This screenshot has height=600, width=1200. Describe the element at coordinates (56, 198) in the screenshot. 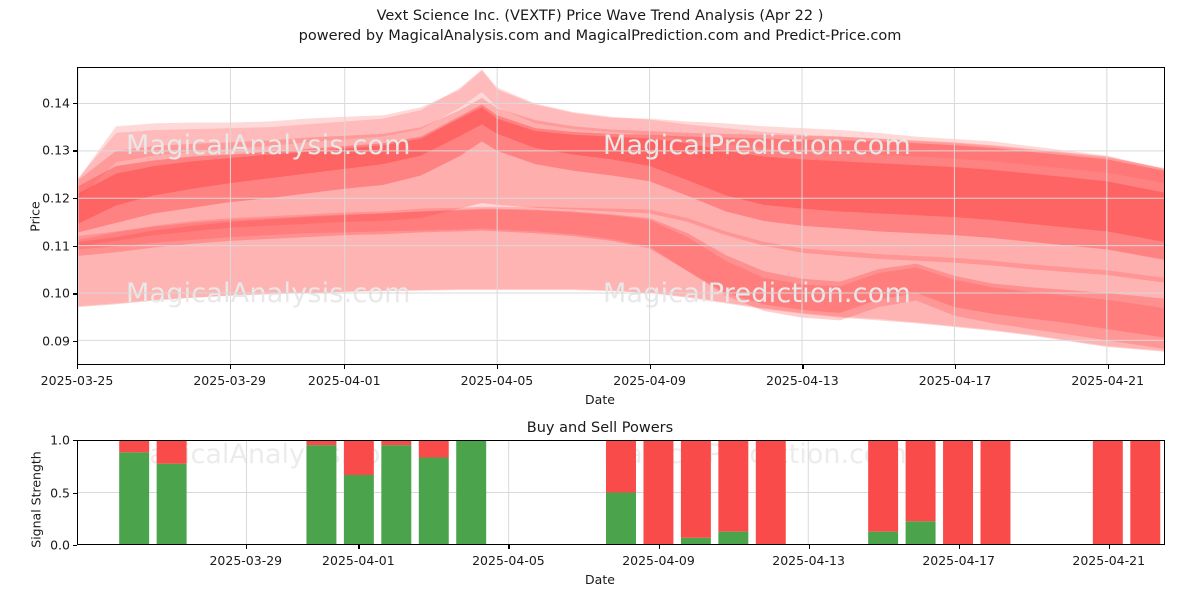

I see `price-ytick-label: 0.12` at that location.